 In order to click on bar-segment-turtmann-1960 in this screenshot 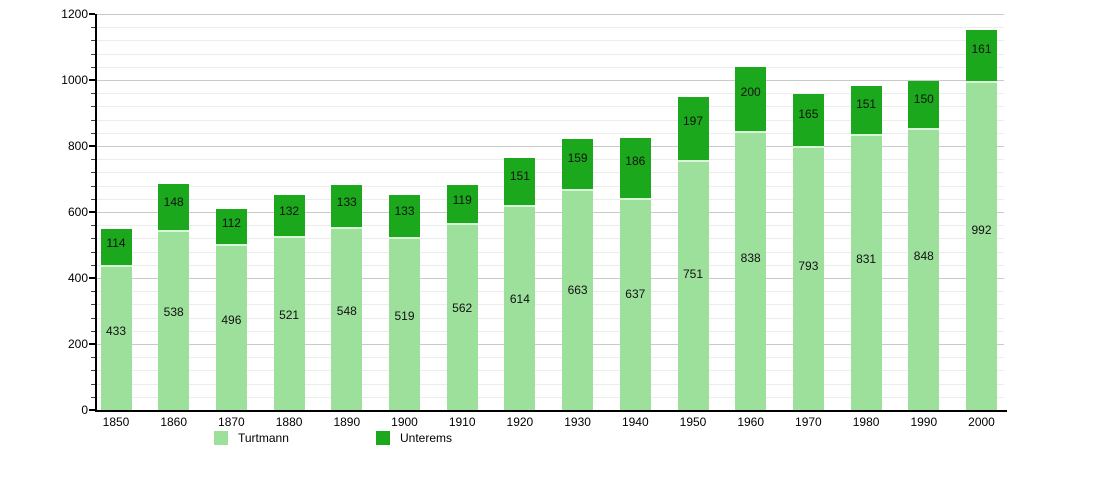, I will do `click(751, 271)`.